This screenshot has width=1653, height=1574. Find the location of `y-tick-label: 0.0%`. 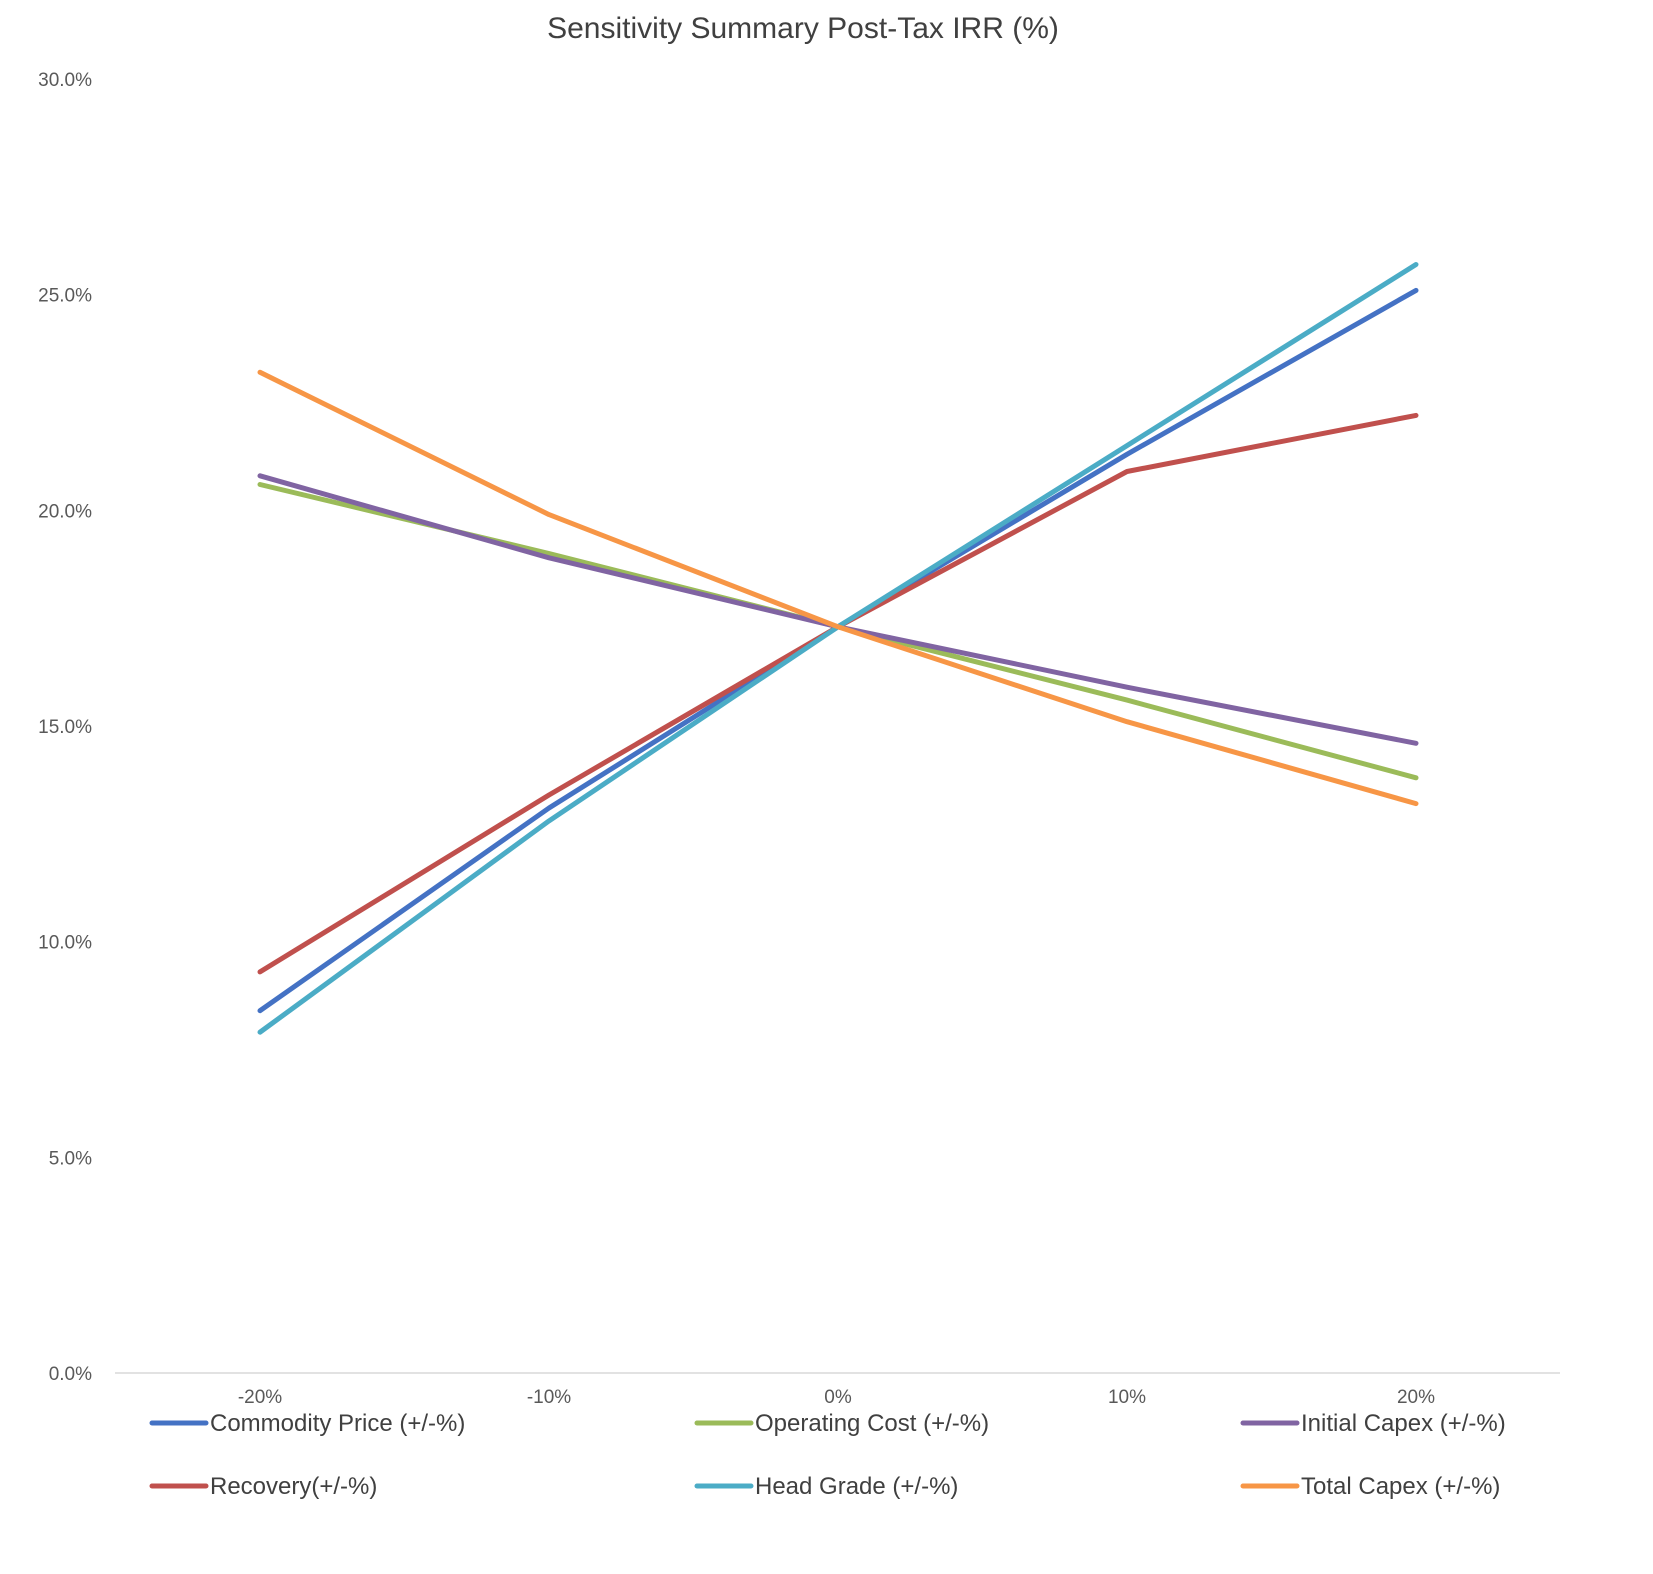

y-tick-label: 0.0% is located at coordinates (70, 1374).